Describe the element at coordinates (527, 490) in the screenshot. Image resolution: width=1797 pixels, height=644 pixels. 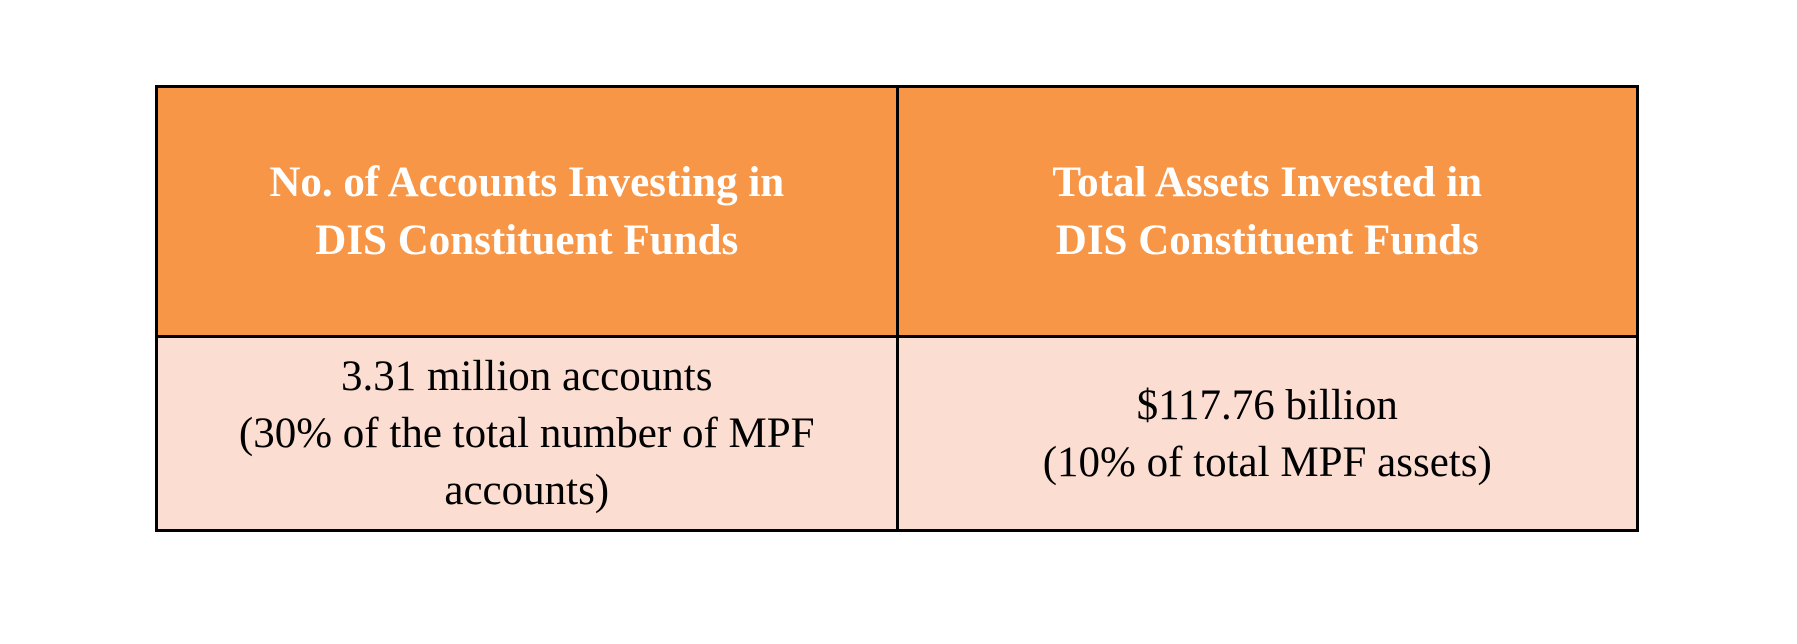
I see `cell-accounts-line-3: accounts)` at that location.